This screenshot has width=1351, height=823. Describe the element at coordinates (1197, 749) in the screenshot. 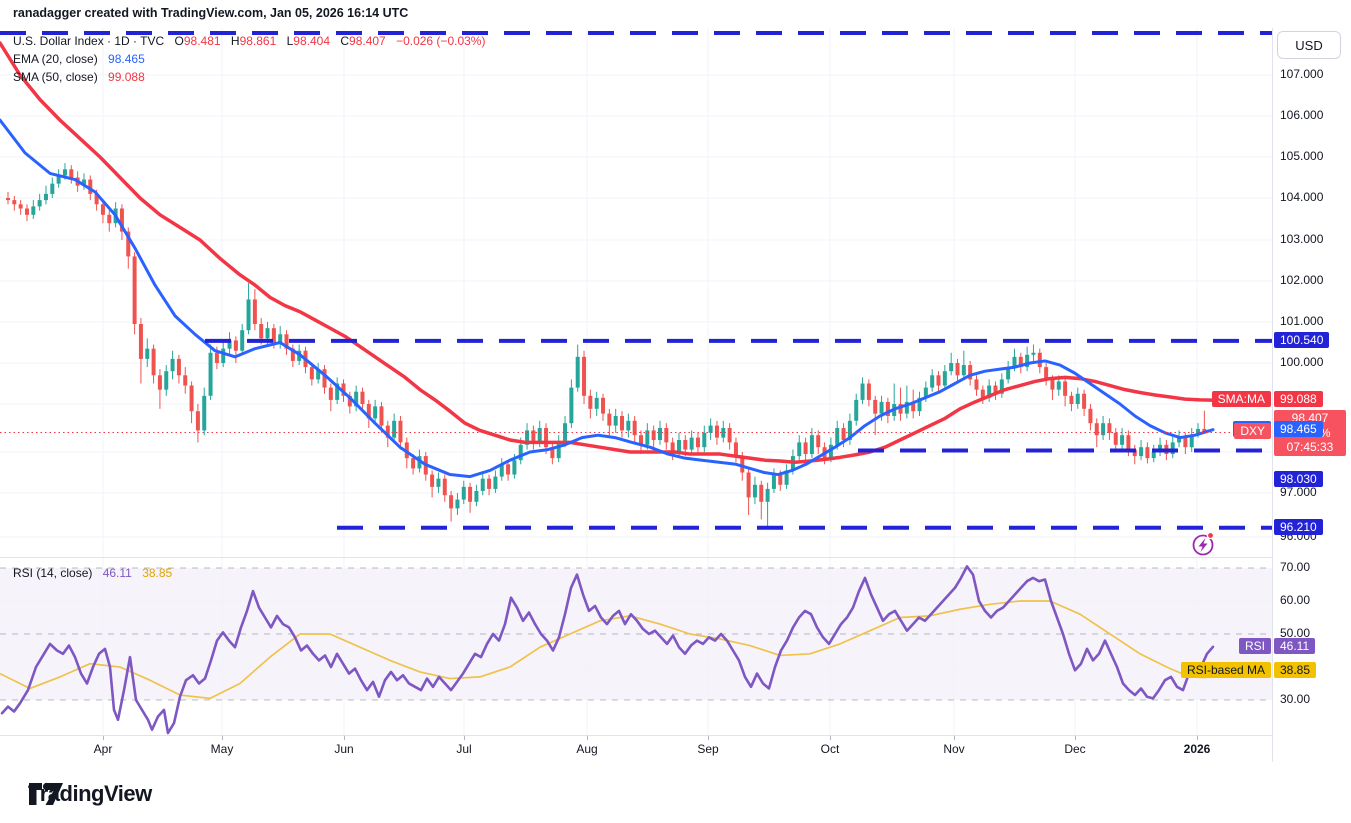

I see `time-axis-label-2026: 2026` at that location.